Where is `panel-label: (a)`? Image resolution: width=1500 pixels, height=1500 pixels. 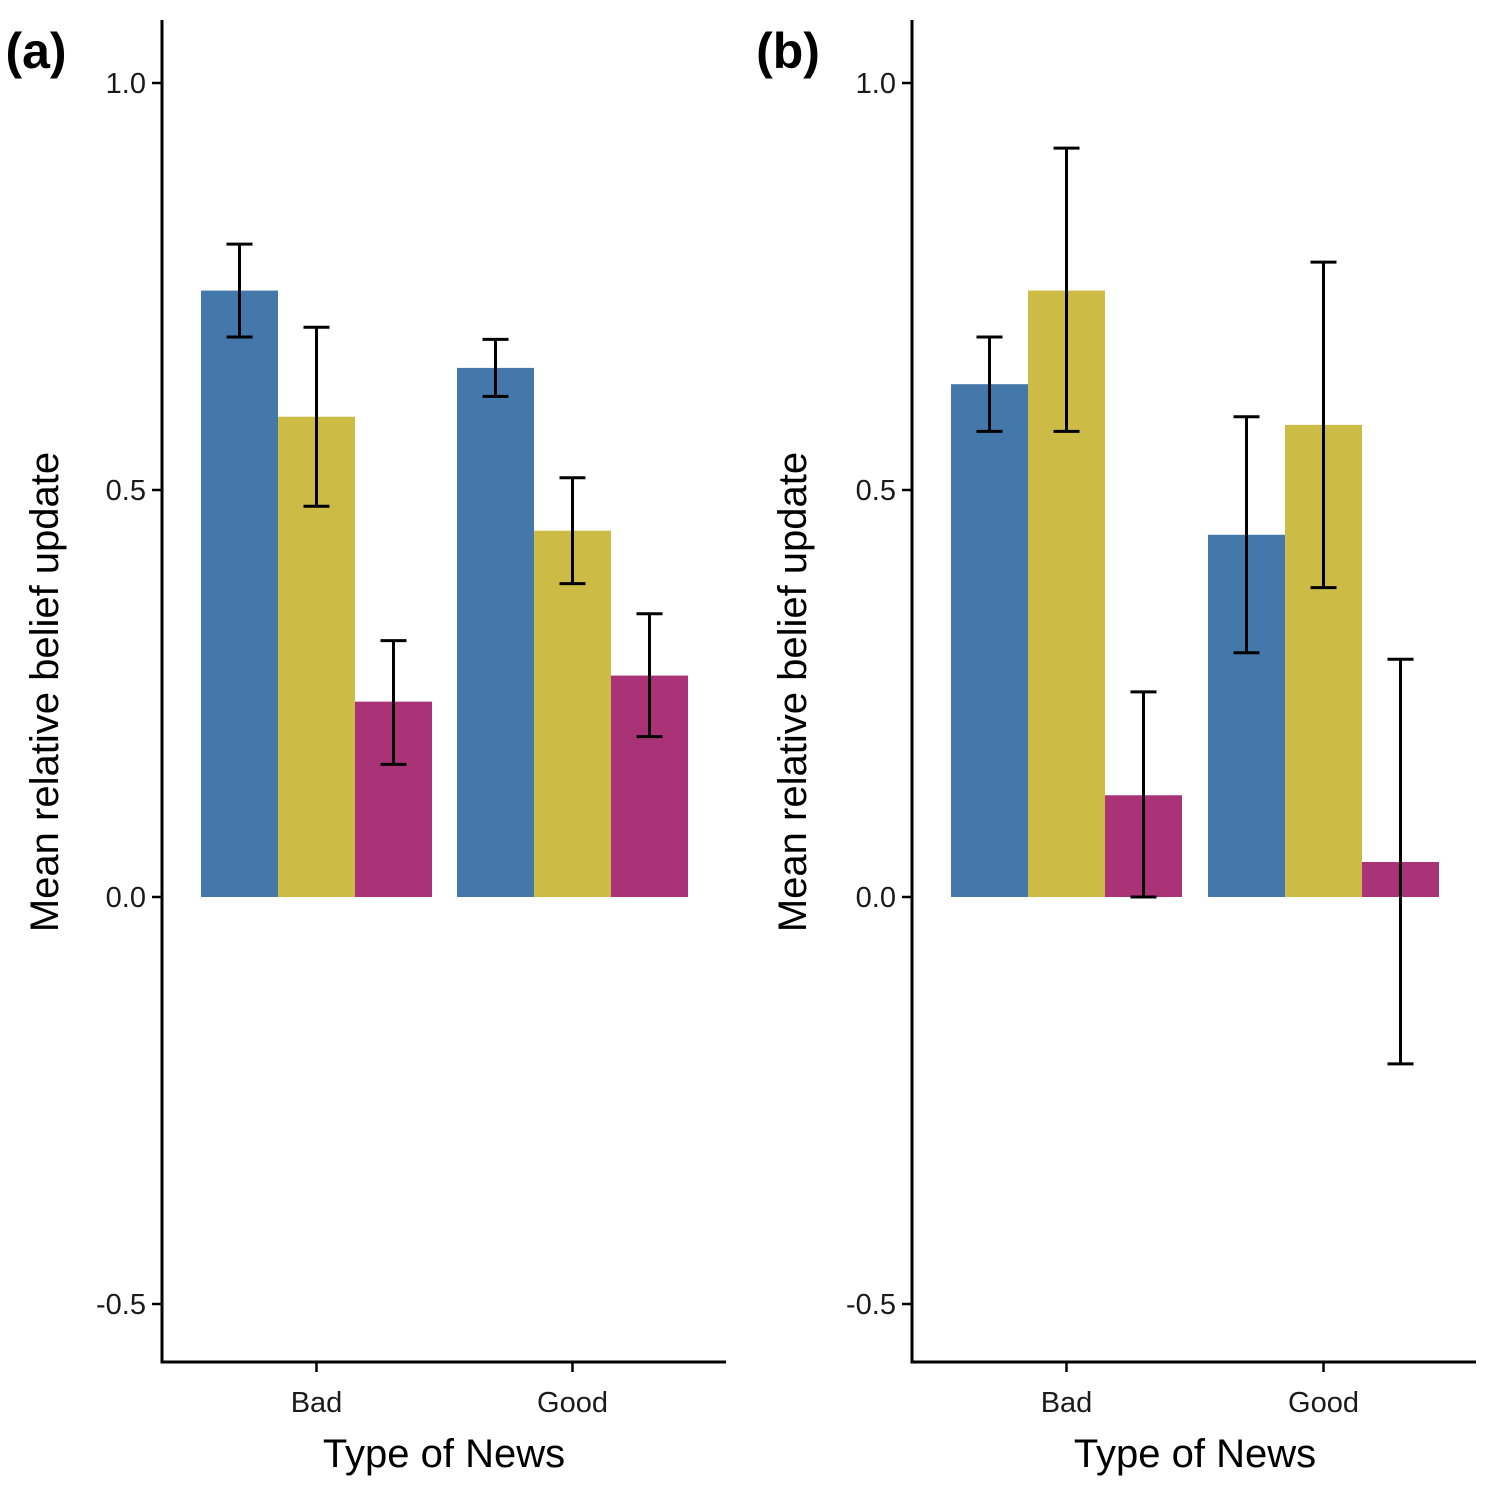
panel-label: (a) is located at coordinates (35, 51).